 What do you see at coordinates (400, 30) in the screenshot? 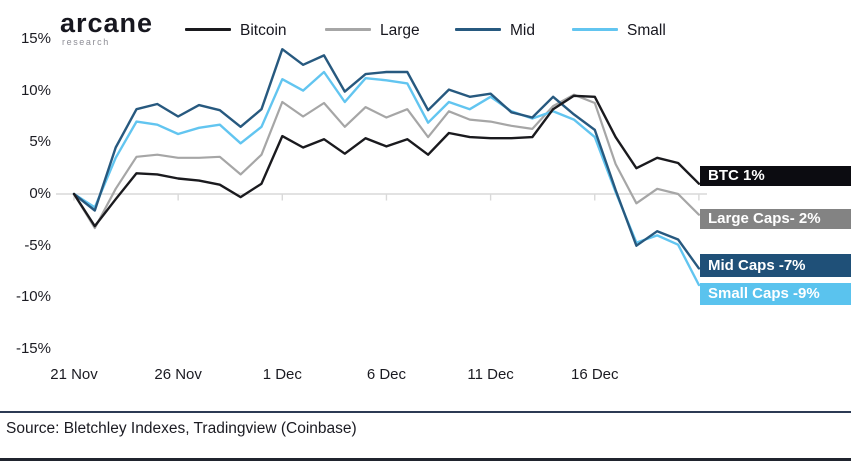
I see `legend-label: Large` at bounding box center [400, 30].